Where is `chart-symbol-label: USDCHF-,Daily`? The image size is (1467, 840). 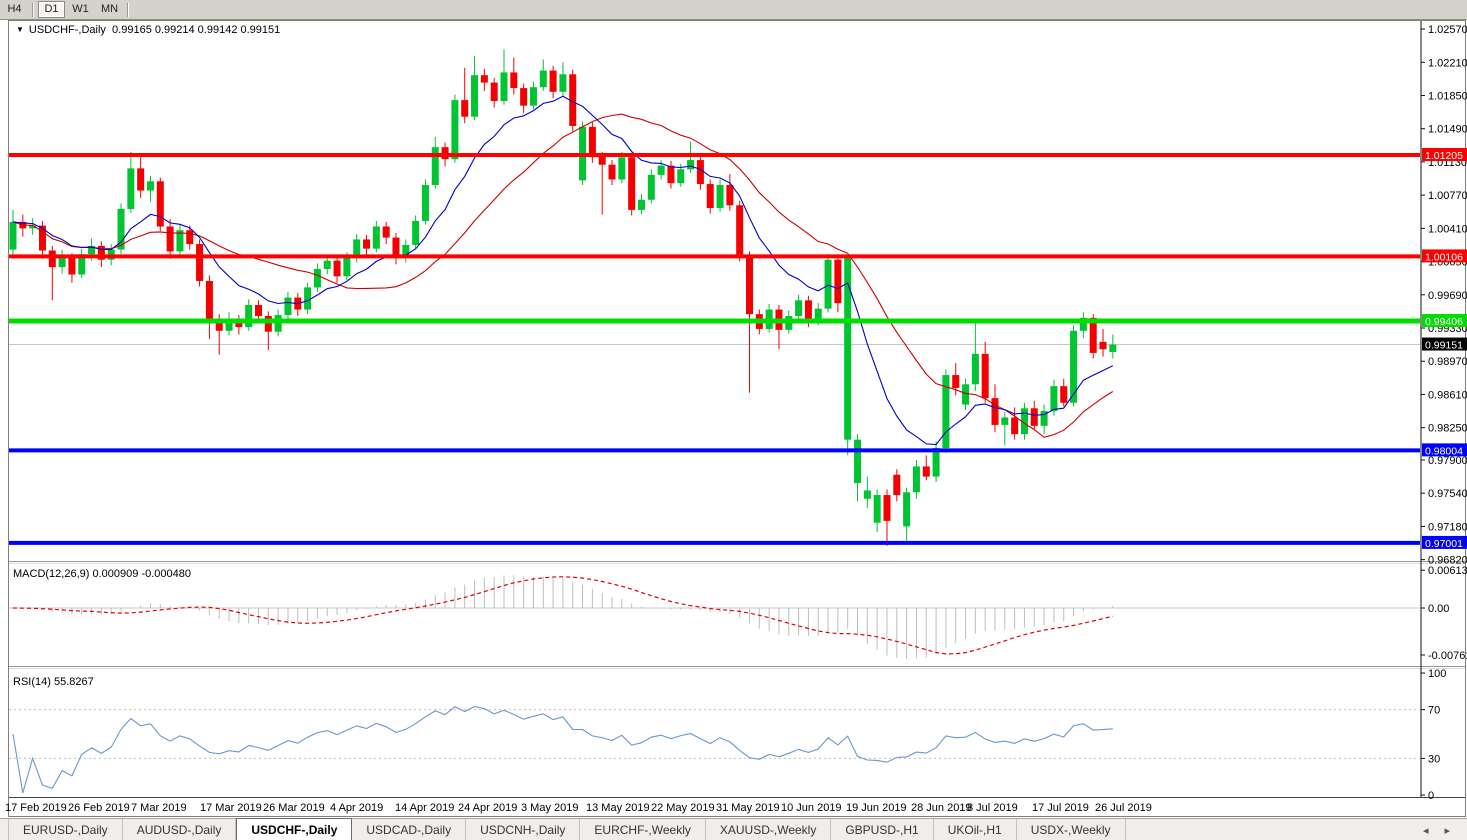 chart-symbol-label: USDCHF-,Daily is located at coordinates (67, 30).